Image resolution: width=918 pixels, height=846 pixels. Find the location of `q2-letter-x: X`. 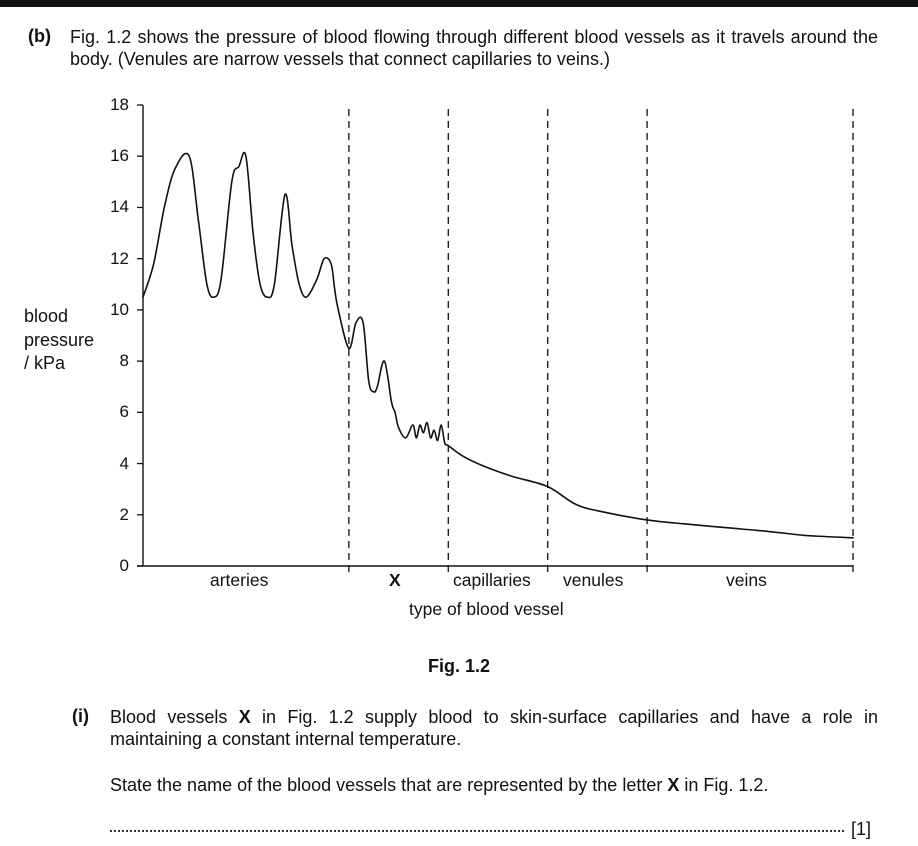

q2-letter-x: X is located at coordinates (673, 785).